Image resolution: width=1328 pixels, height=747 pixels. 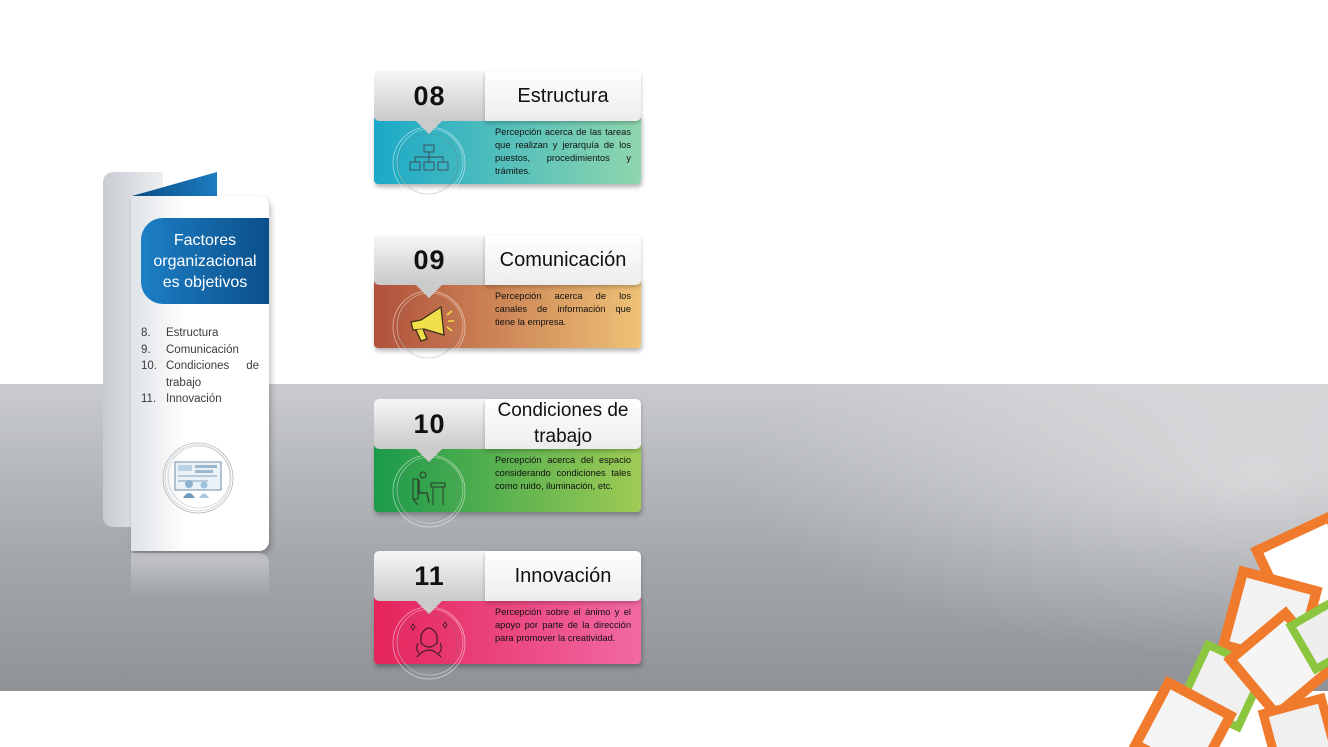 I want to click on decorative-frame-green, so click(x=1306, y=635).